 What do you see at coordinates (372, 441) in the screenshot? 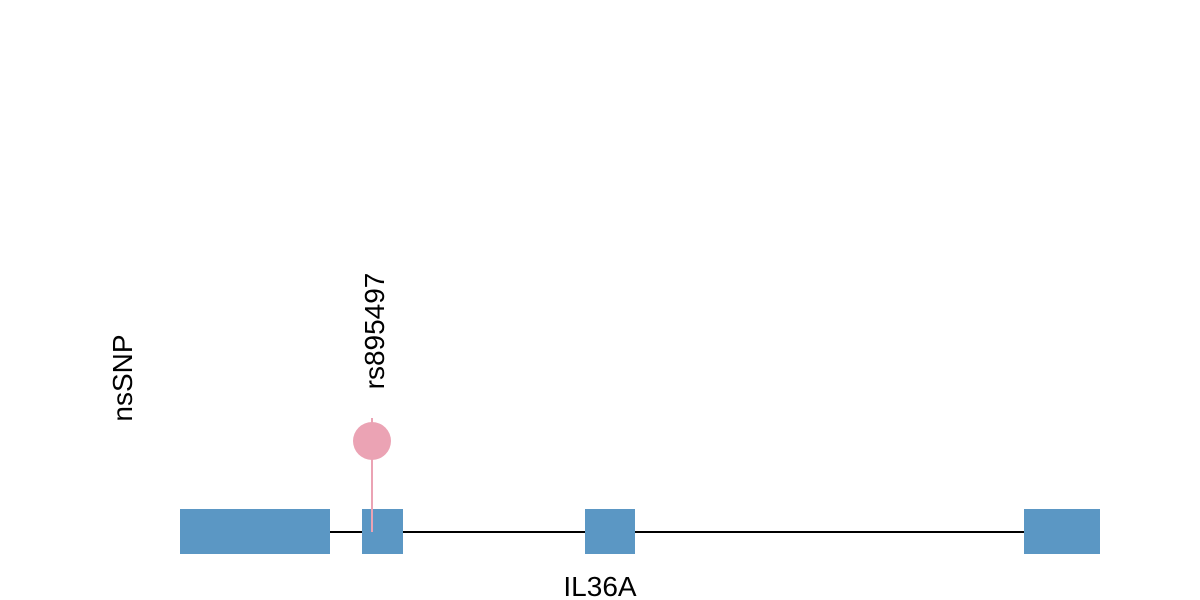
I see `snp-marker` at bounding box center [372, 441].